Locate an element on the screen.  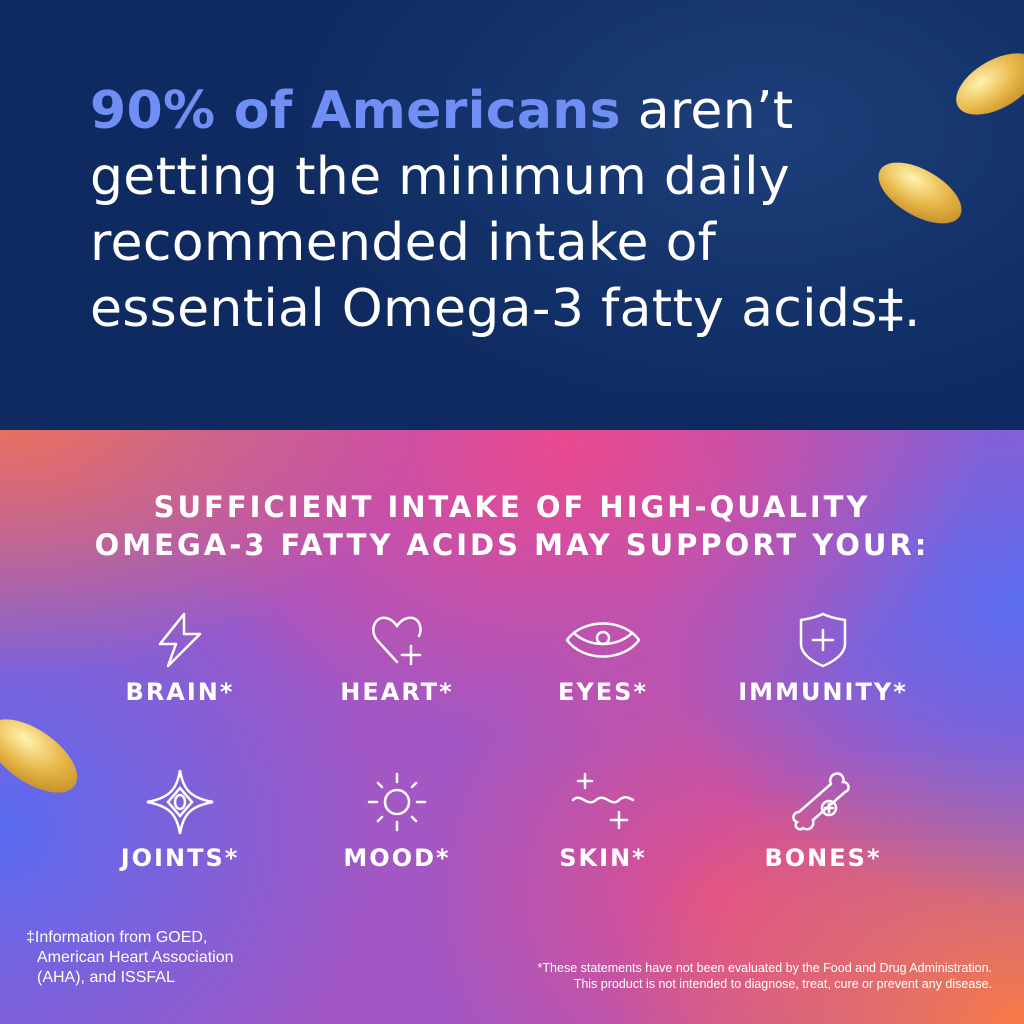
benefit-heart: HEART* is located at coordinates (397, 658).